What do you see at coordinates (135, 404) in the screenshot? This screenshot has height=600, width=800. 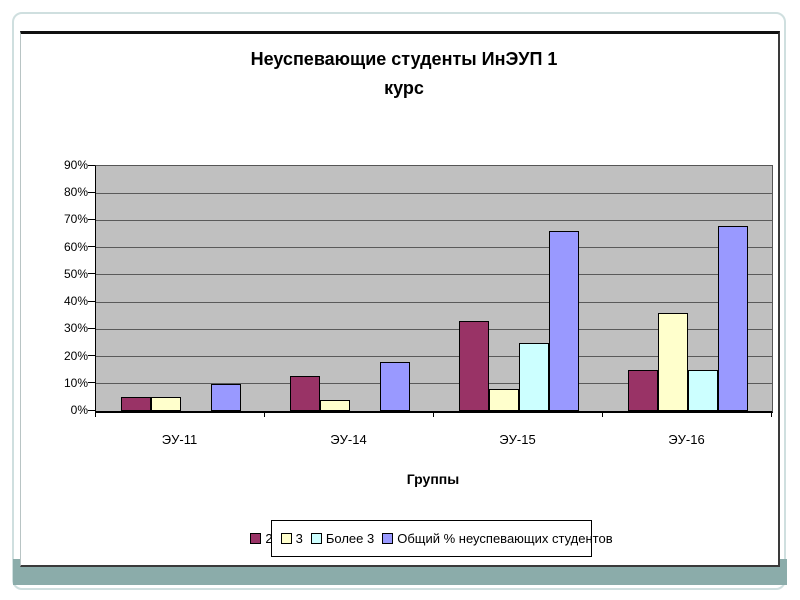 I see `bar-2-ЭУ-11` at bounding box center [135, 404].